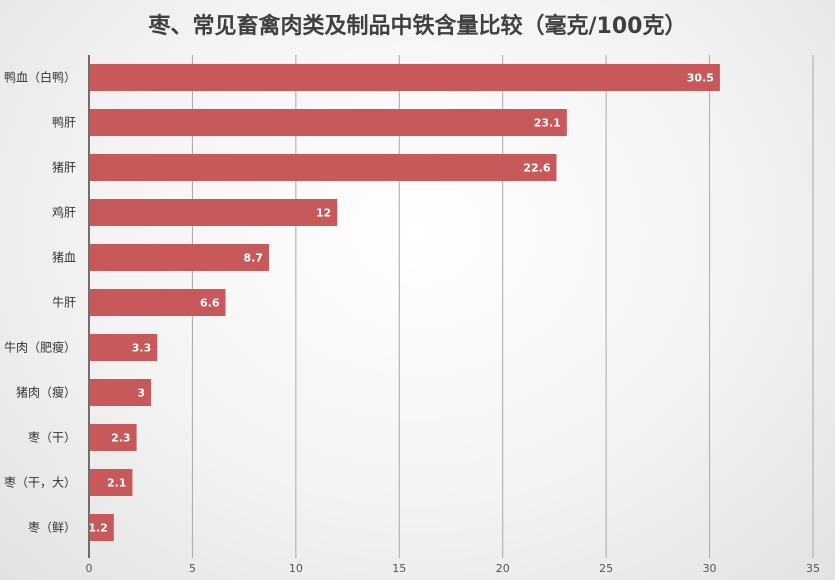  What do you see at coordinates (46, 392) in the screenshot?
I see `category-label: 猪肉（瘦）` at bounding box center [46, 392].